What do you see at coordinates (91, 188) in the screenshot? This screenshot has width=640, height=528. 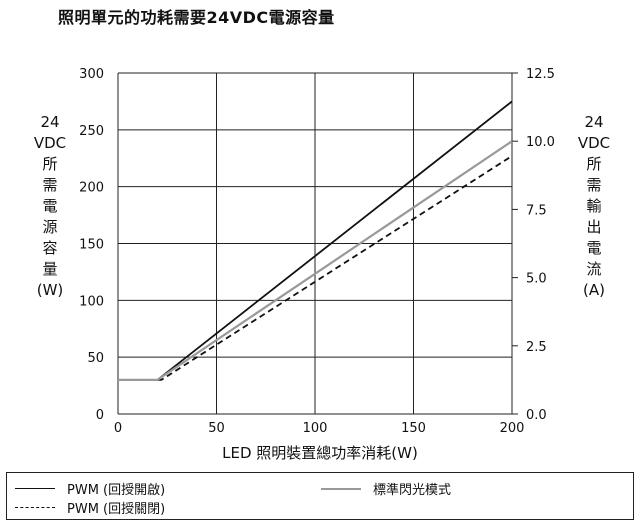 I see `y-tick-label: 200` at bounding box center [91, 188].